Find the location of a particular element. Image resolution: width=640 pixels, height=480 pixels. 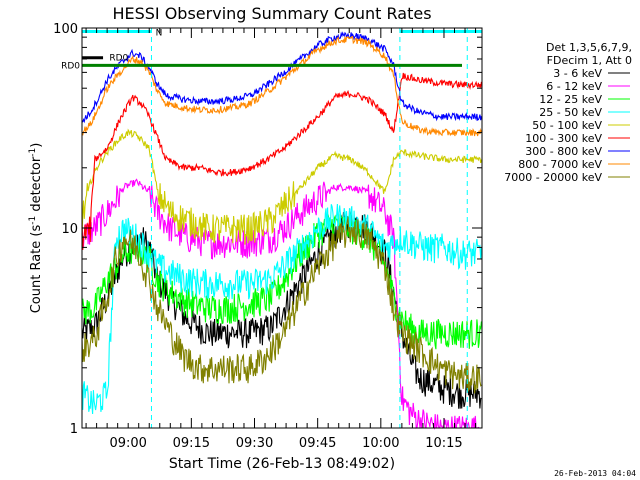

legend-entry-label: 50 - 100 keV is located at coordinates (567, 125).